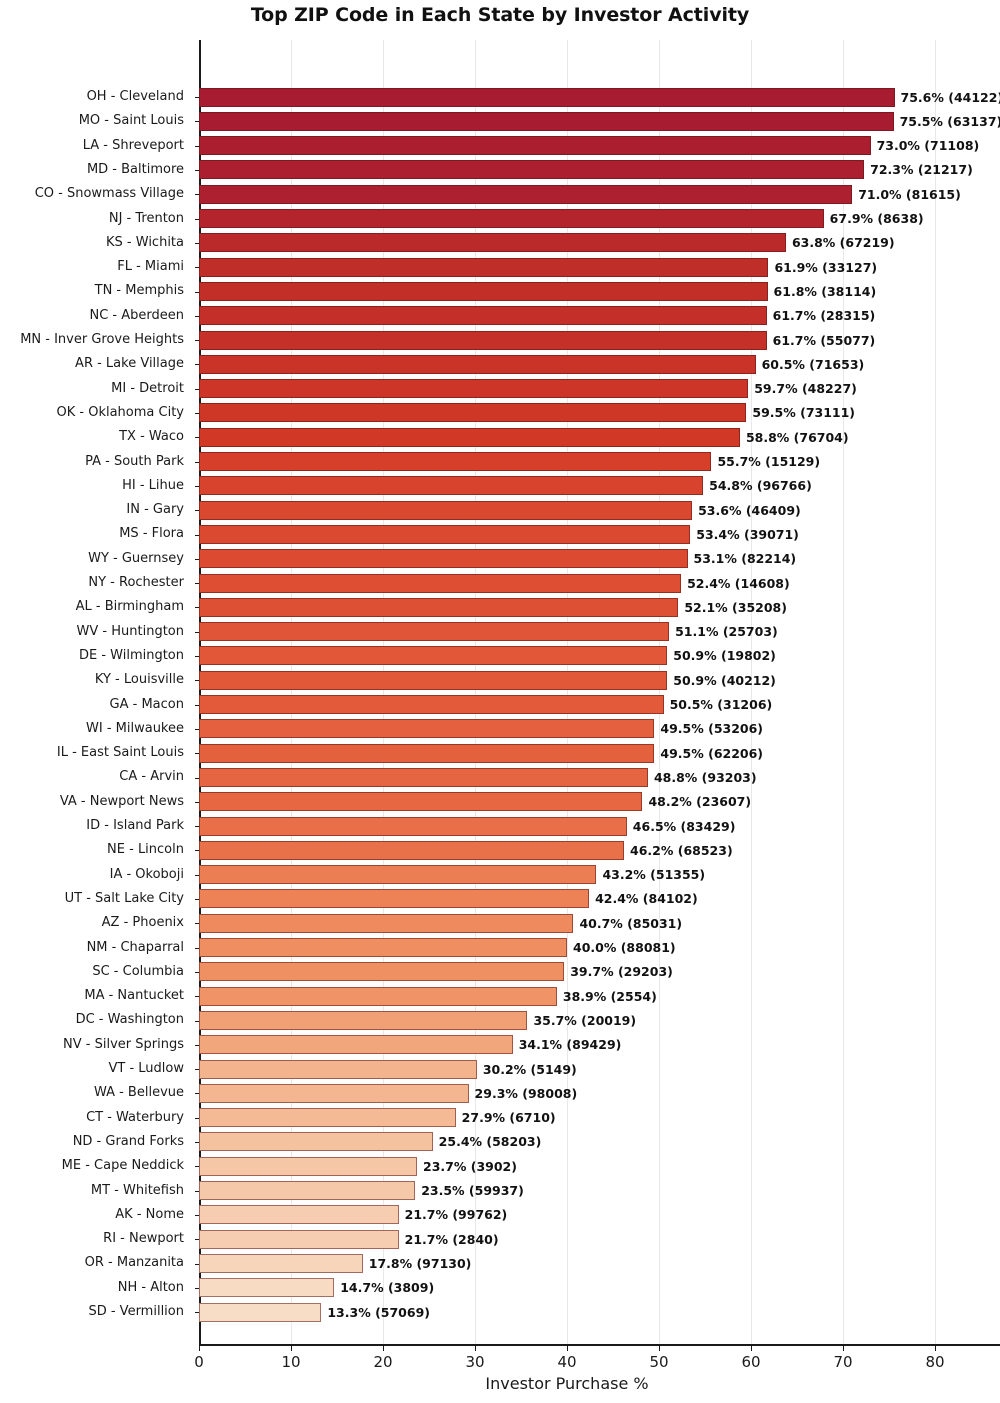 The image size is (1000, 1403). I want to click on y-axis-tick-label: SC - Columbia, so click(138, 971).